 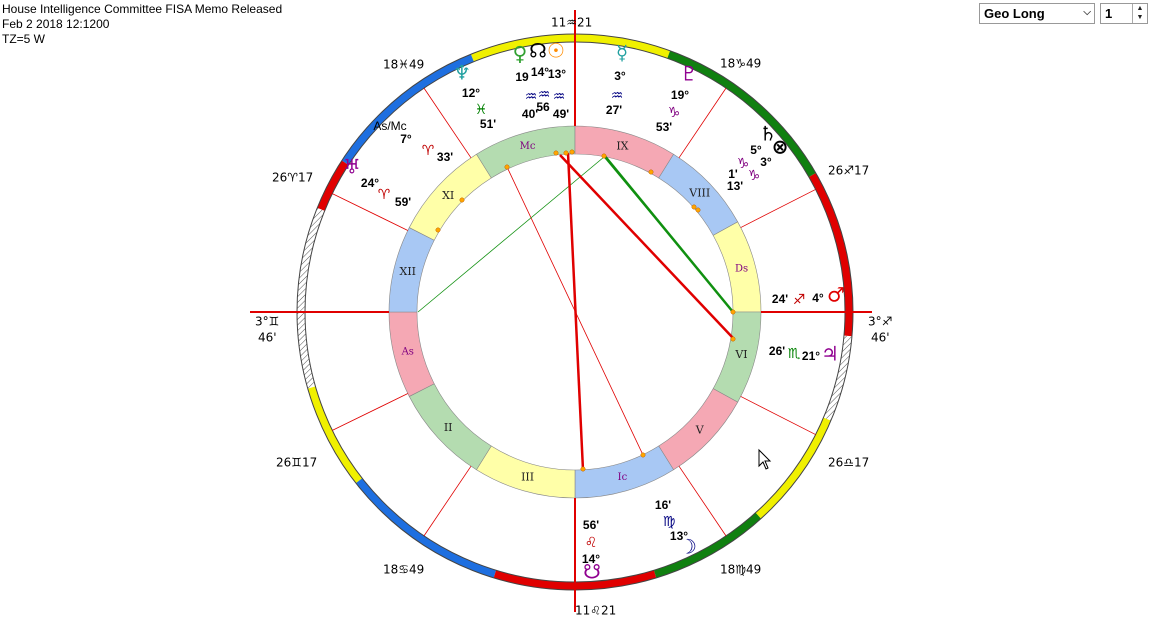 What do you see at coordinates (818, 298) in the screenshot?
I see `planet-degree: 4°` at bounding box center [818, 298].